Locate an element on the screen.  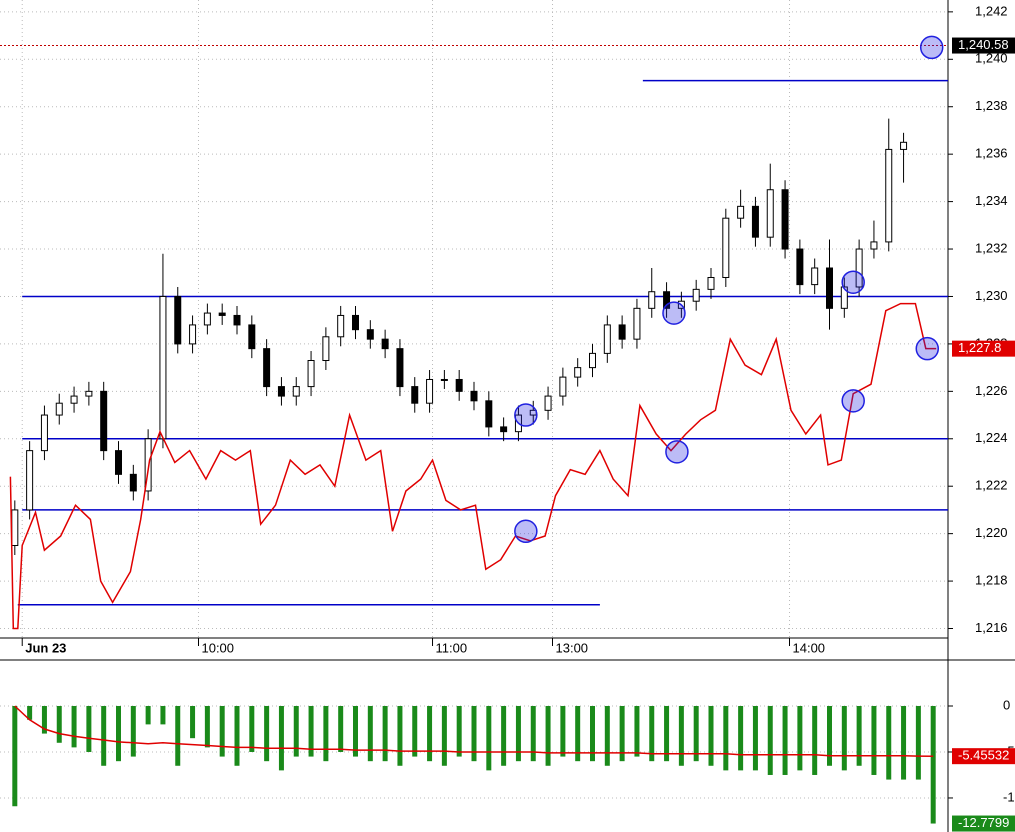
y-tick-label: 1,226 is located at coordinates (991, 390).